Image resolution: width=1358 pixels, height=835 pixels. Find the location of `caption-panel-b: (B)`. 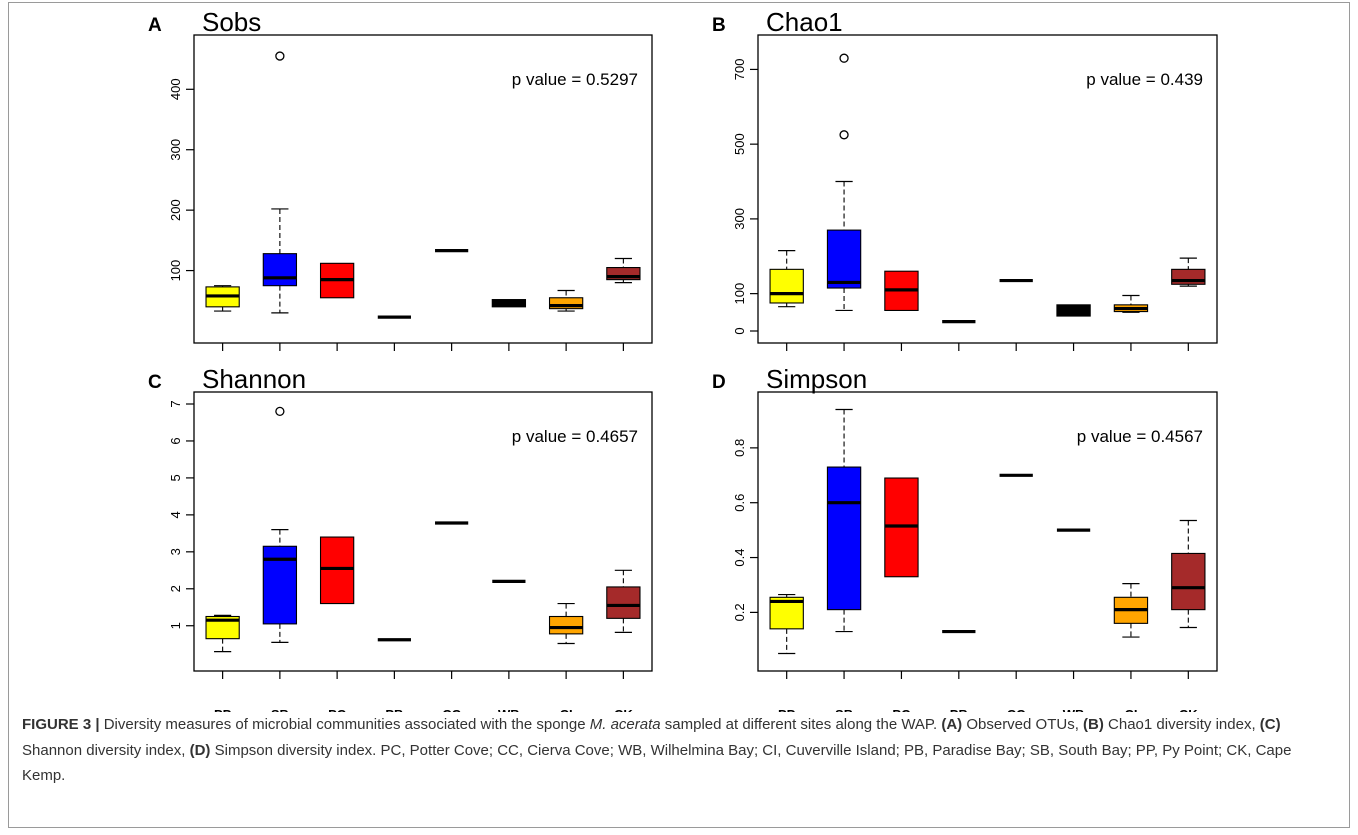

caption-panel-b: (B) is located at coordinates (1093, 724).